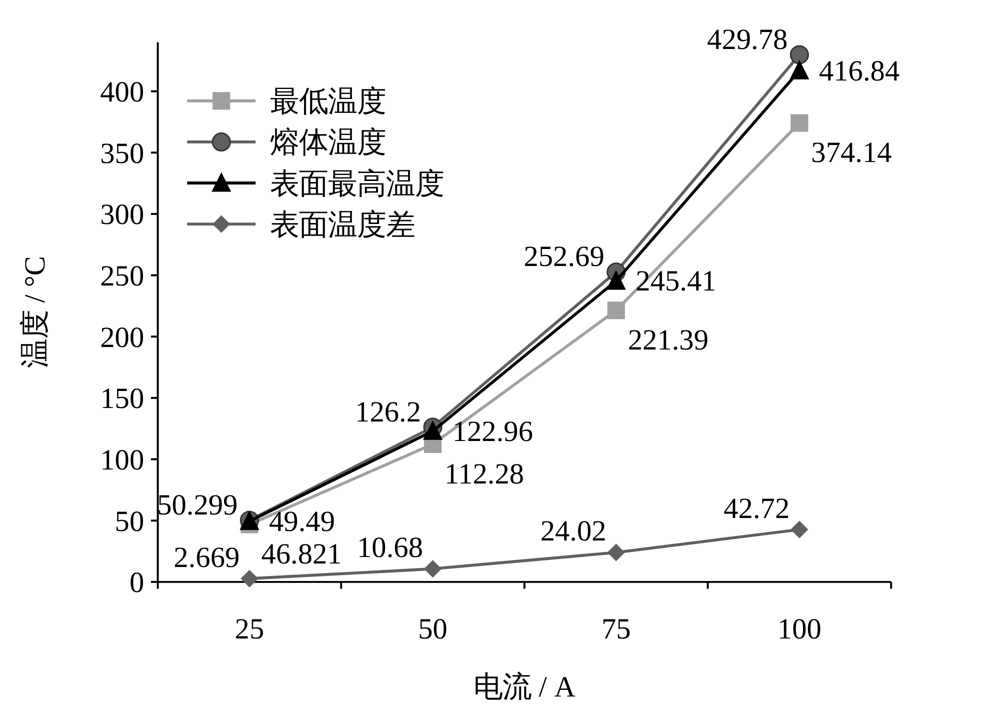  I want to click on y-tick-label: 100, so click(122, 460).